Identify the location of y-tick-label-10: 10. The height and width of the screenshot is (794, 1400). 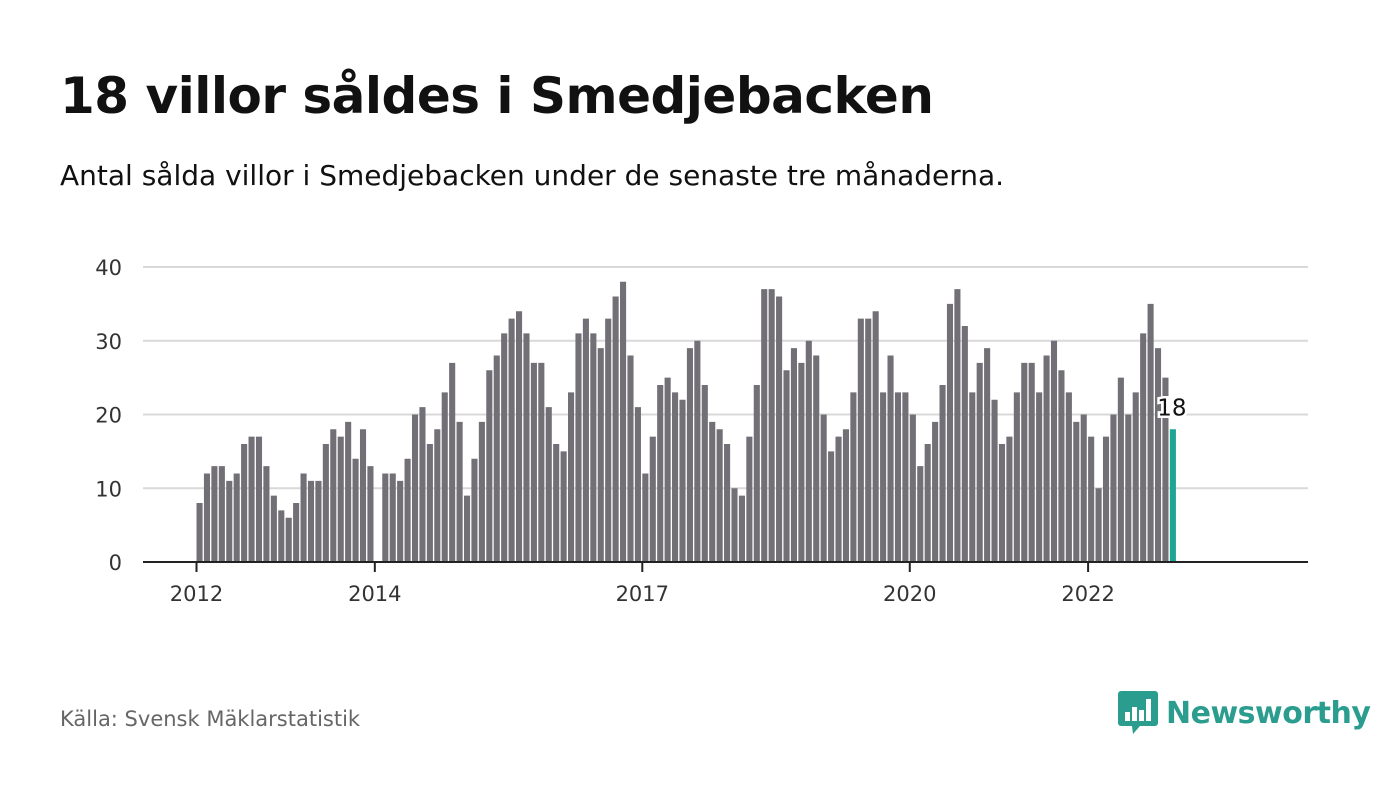
(108, 489).